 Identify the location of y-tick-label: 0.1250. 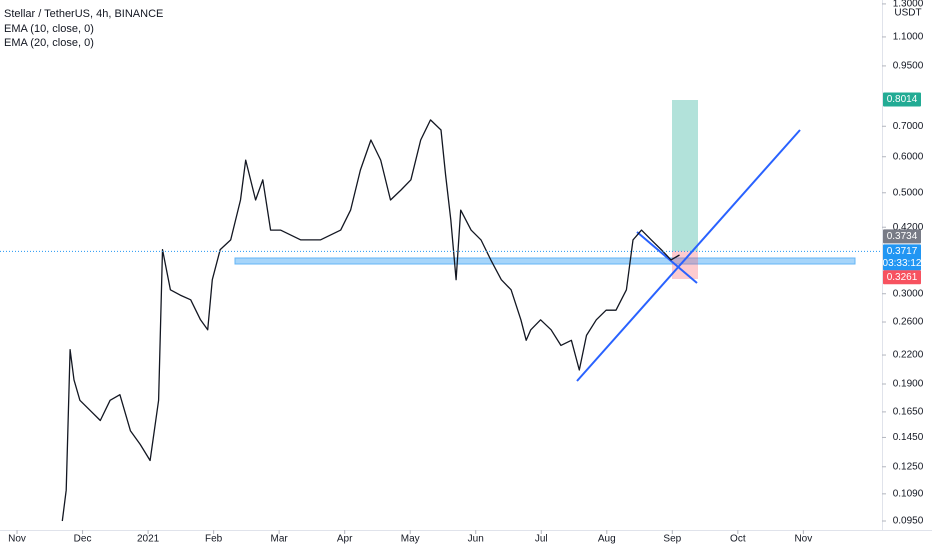
(908, 466).